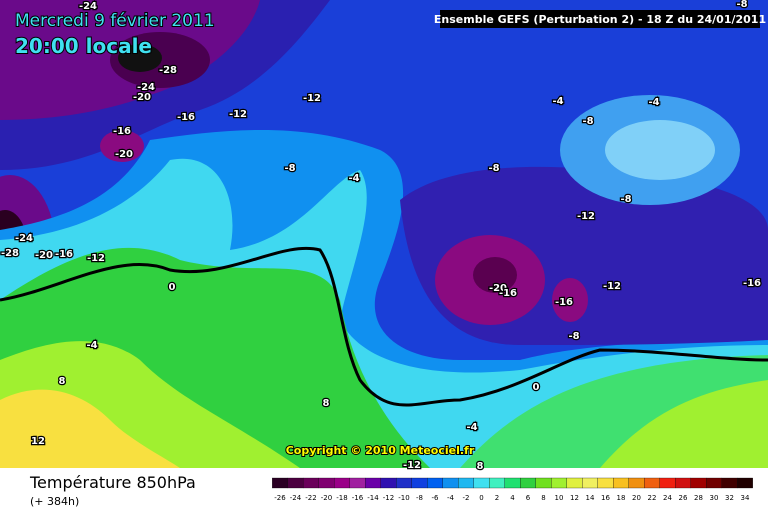 Image resolution: width=768 pixels, height=512 pixels. What do you see at coordinates (419, 498) in the screenshot?
I see `scale-label: -8` at bounding box center [419, 498].